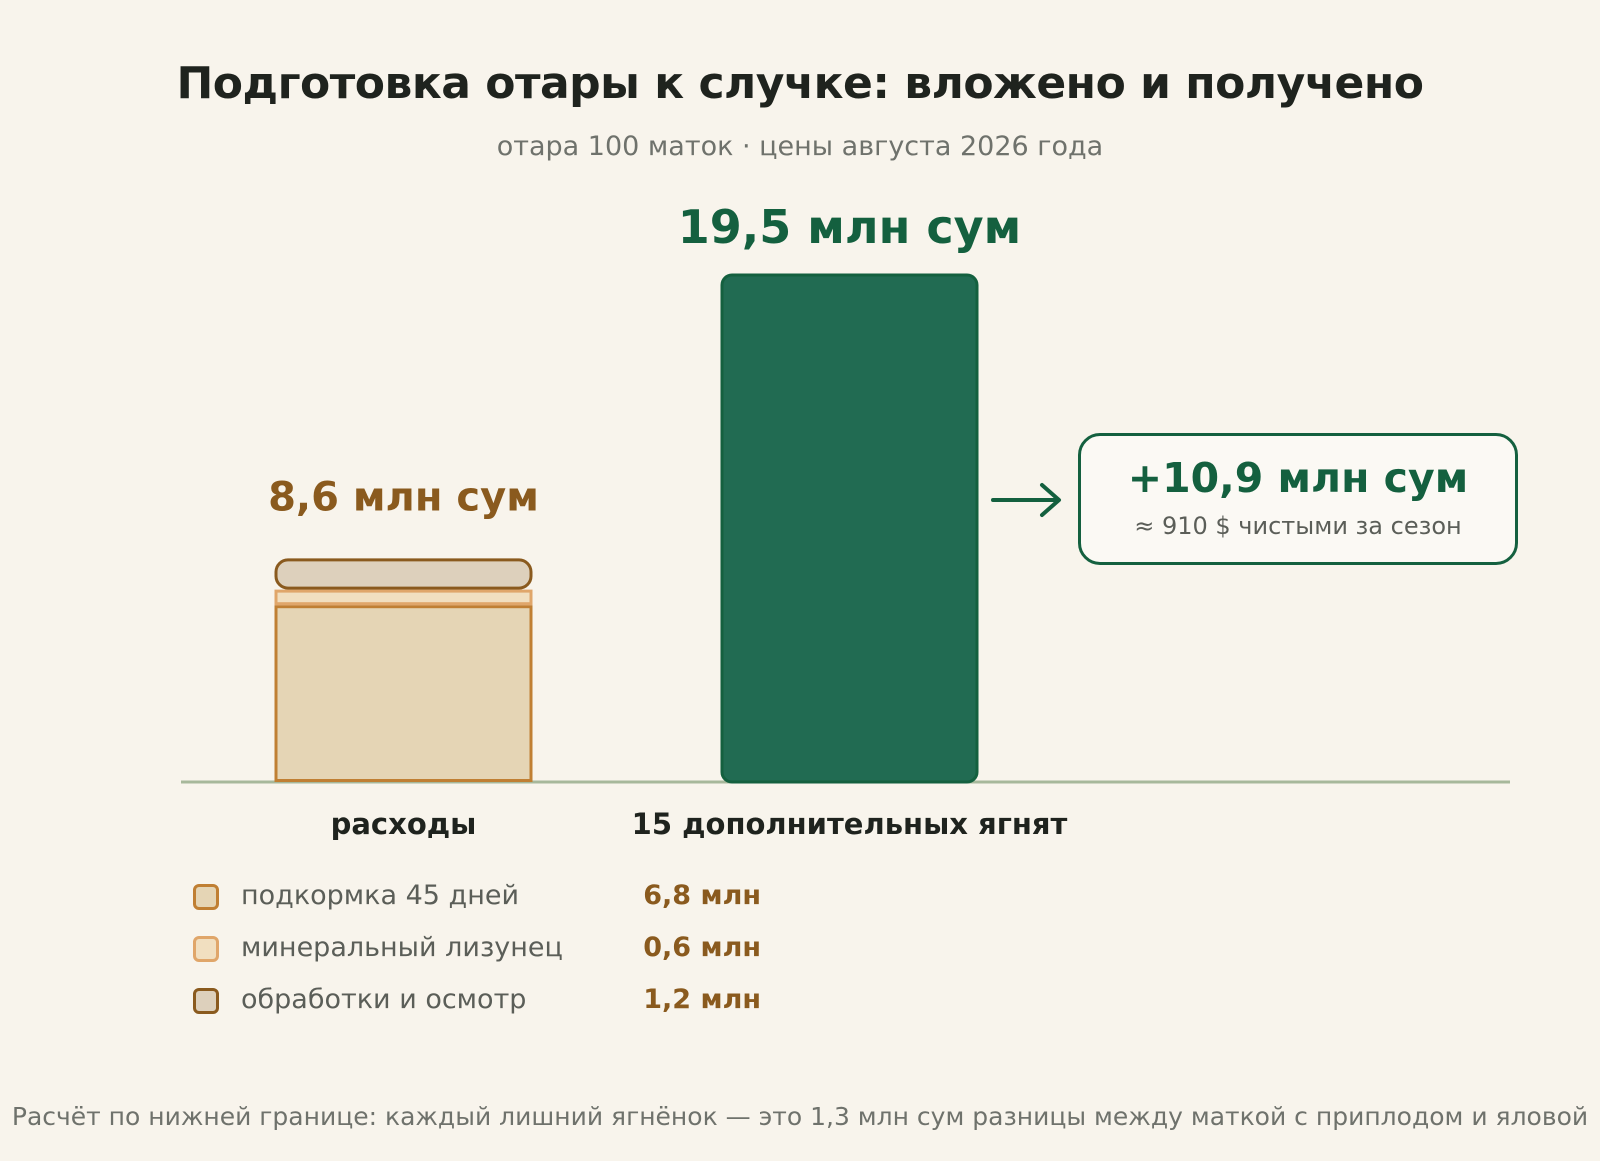 The image size is (1600, 1161). I want to click on legend-label-feed: подкормка 45 дней, so click(380, 895).